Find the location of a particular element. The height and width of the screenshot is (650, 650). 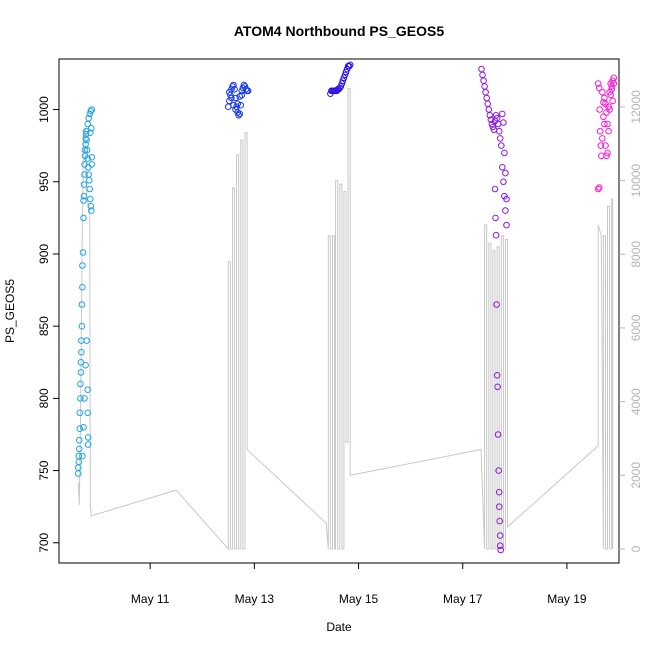

x-tick-label: May 13 is located at coordinates (255, 599).